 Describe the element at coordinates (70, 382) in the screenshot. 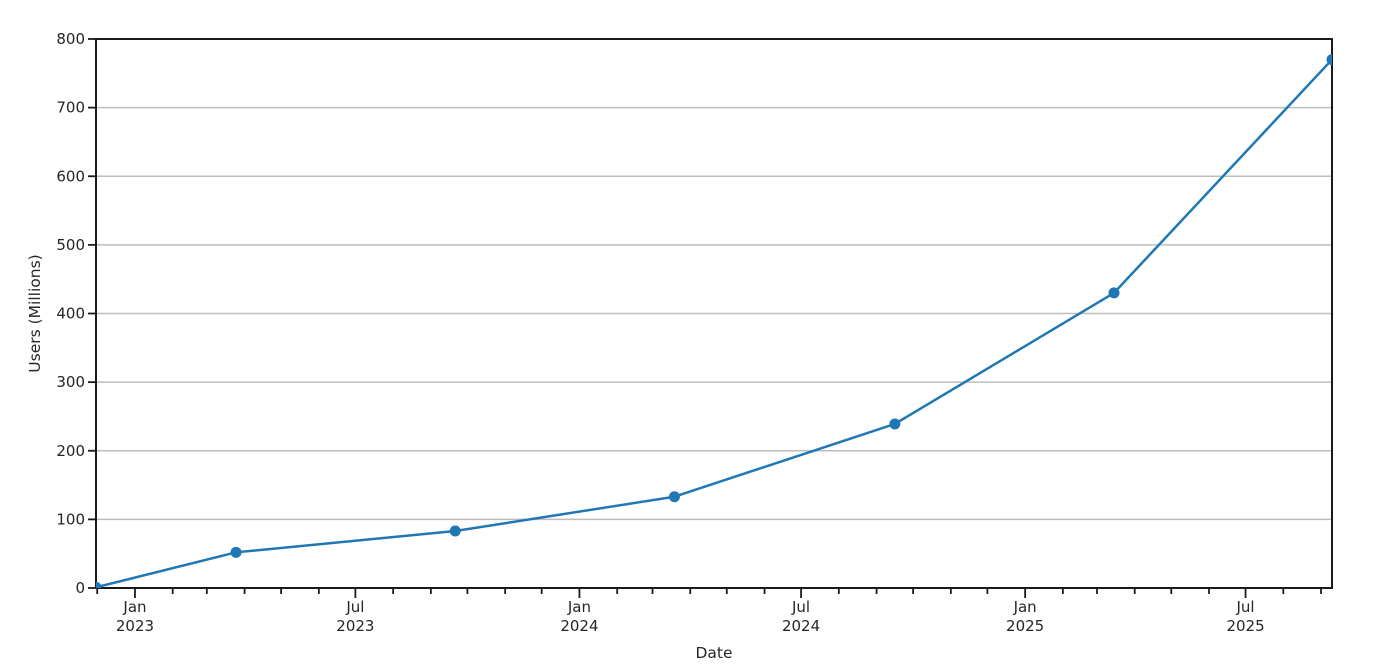

I see `y-tick-label: 300` at that location.